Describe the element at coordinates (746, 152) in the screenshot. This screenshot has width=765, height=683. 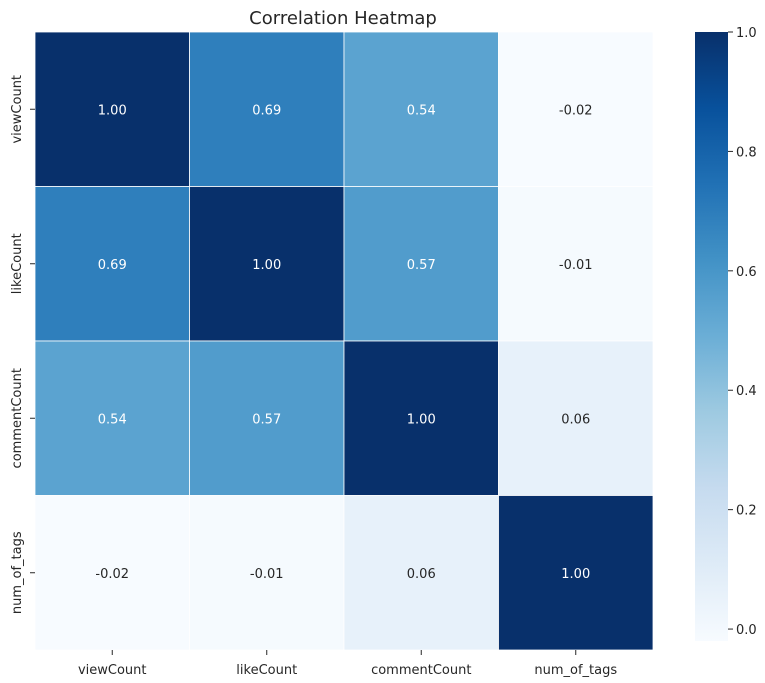
I see `colorbar-tick-label: 0.8` at that location.